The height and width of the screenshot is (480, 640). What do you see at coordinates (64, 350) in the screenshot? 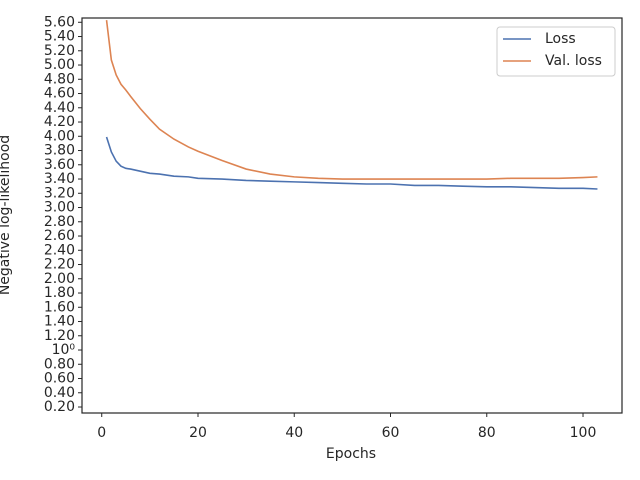
I see `y-tick-label: 10⁰` at bounding box center [64, 350].